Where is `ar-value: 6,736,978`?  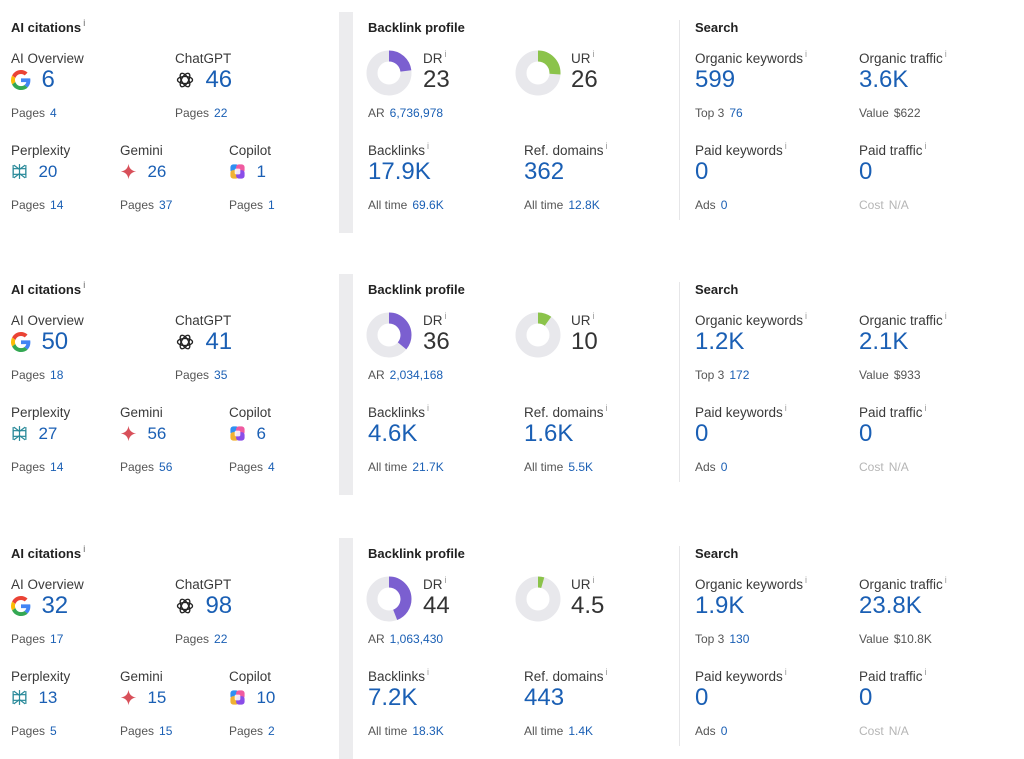 ar-value: 6,736,978 is located at coordinates (416, 113).